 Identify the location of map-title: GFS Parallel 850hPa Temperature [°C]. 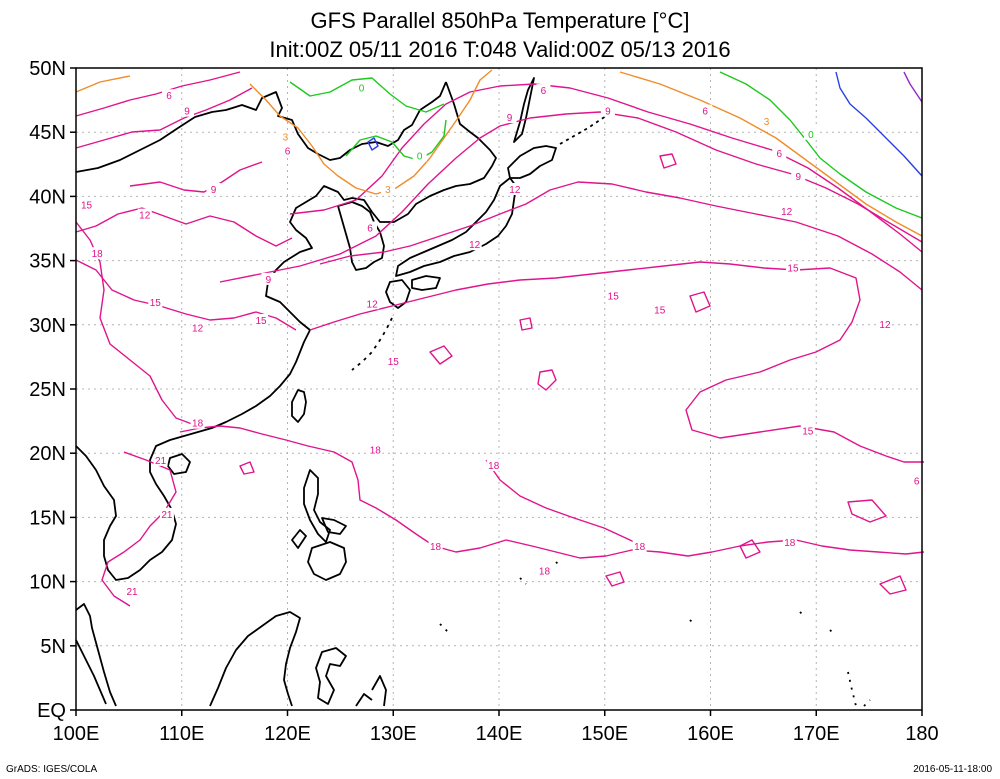
(500, 20).